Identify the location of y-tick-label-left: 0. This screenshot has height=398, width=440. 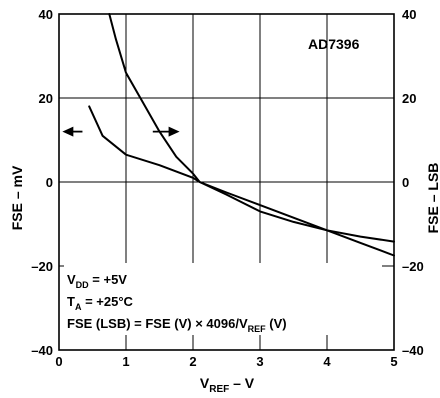
(49, 182).